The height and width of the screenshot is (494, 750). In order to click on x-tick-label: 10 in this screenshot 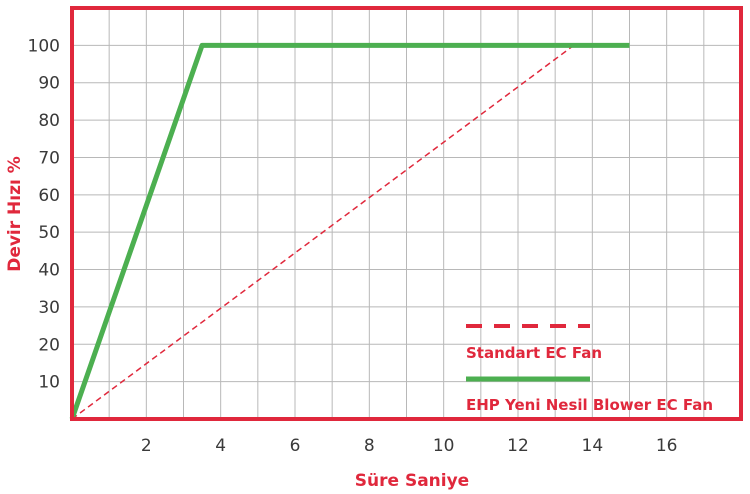, I will do `click(444, 446)`.